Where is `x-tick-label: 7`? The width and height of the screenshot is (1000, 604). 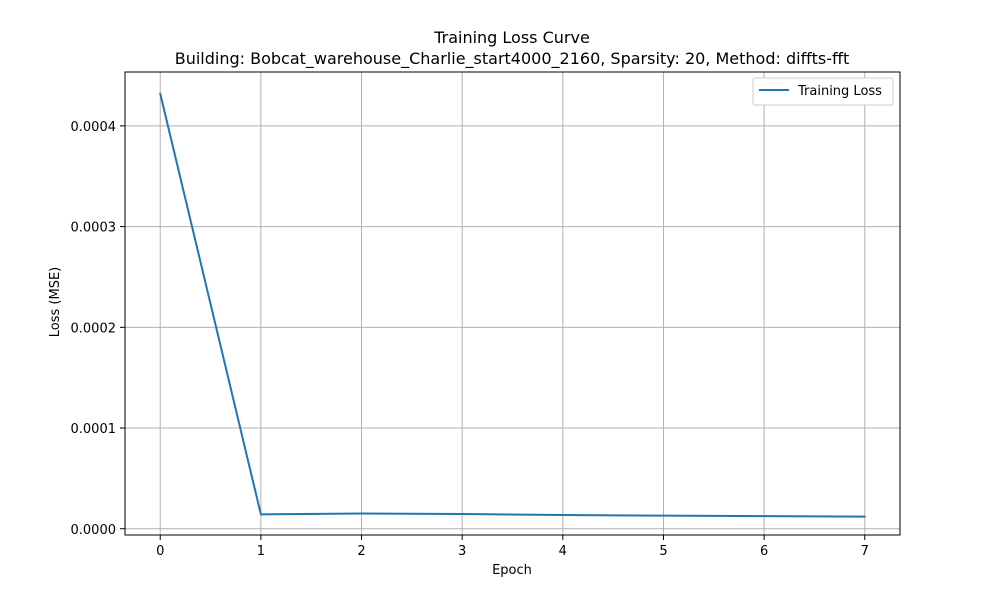 x-tick-label: 7 is located at coordinates (865, 551).